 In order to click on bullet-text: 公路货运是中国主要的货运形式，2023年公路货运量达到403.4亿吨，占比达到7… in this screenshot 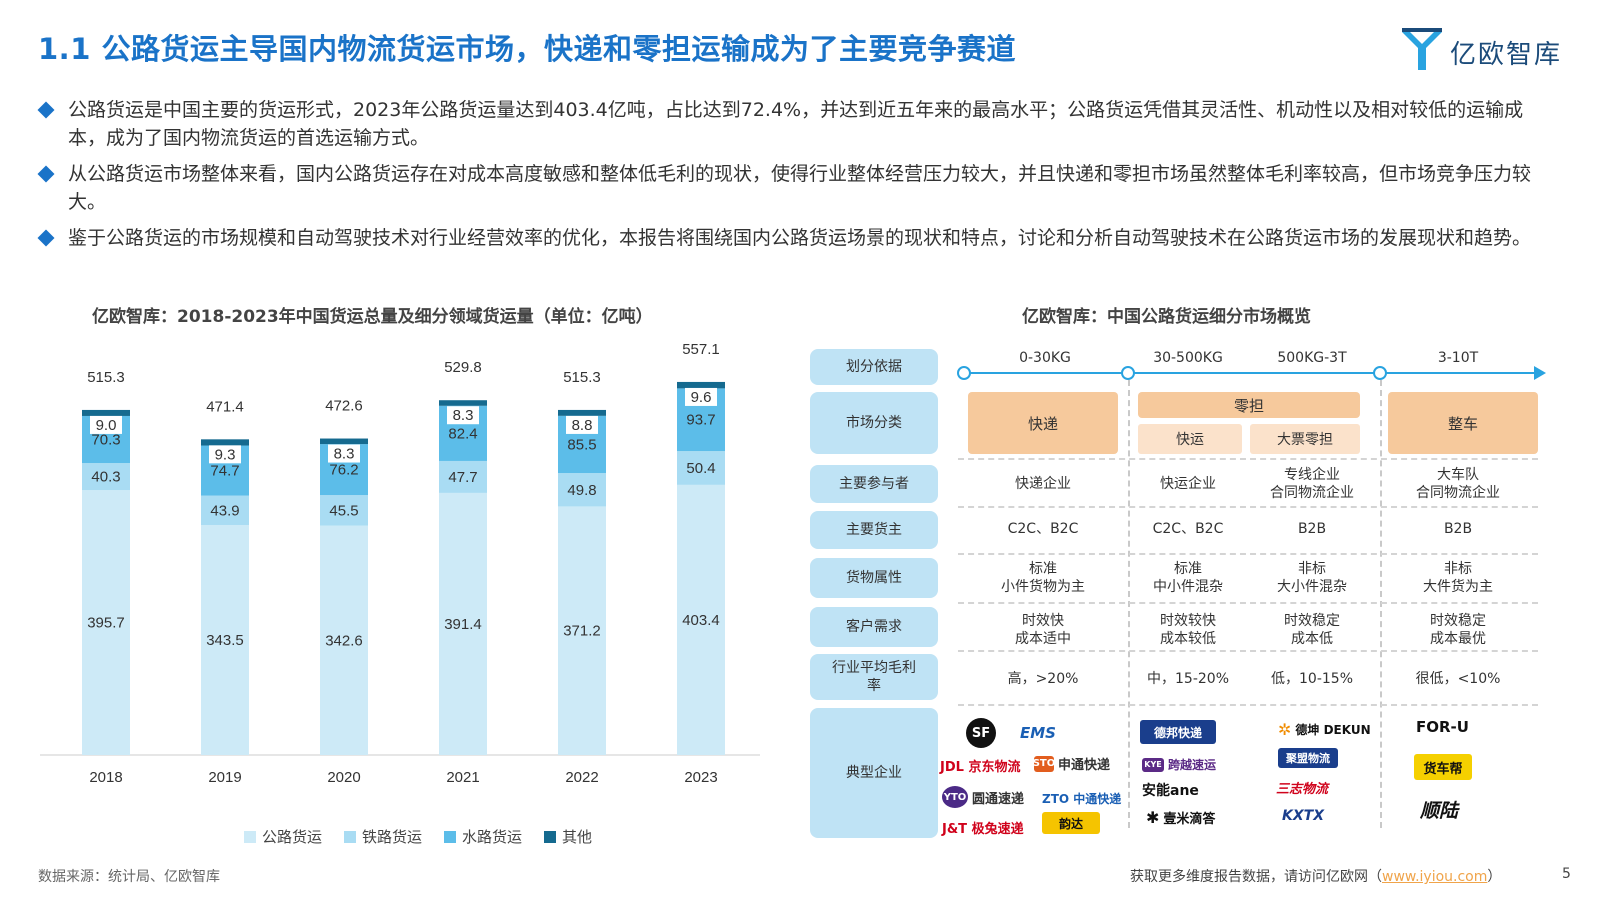, I will do `click(796, 124)`.